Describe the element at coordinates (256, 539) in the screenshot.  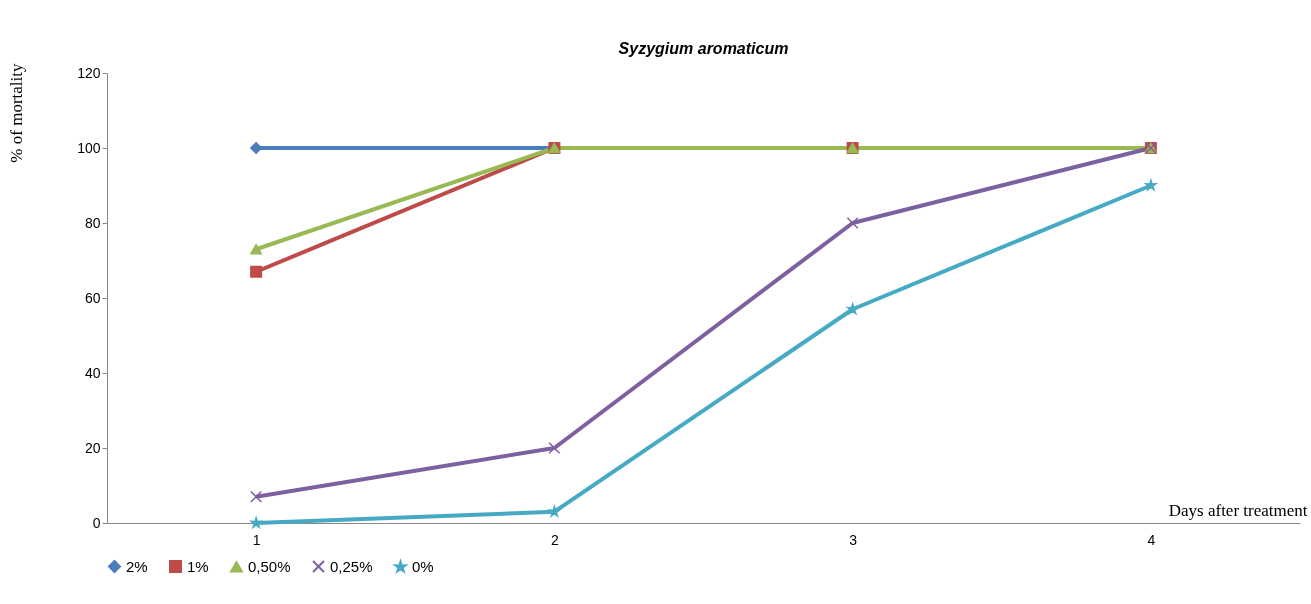
I see `x-tick-label: 1` at that location.